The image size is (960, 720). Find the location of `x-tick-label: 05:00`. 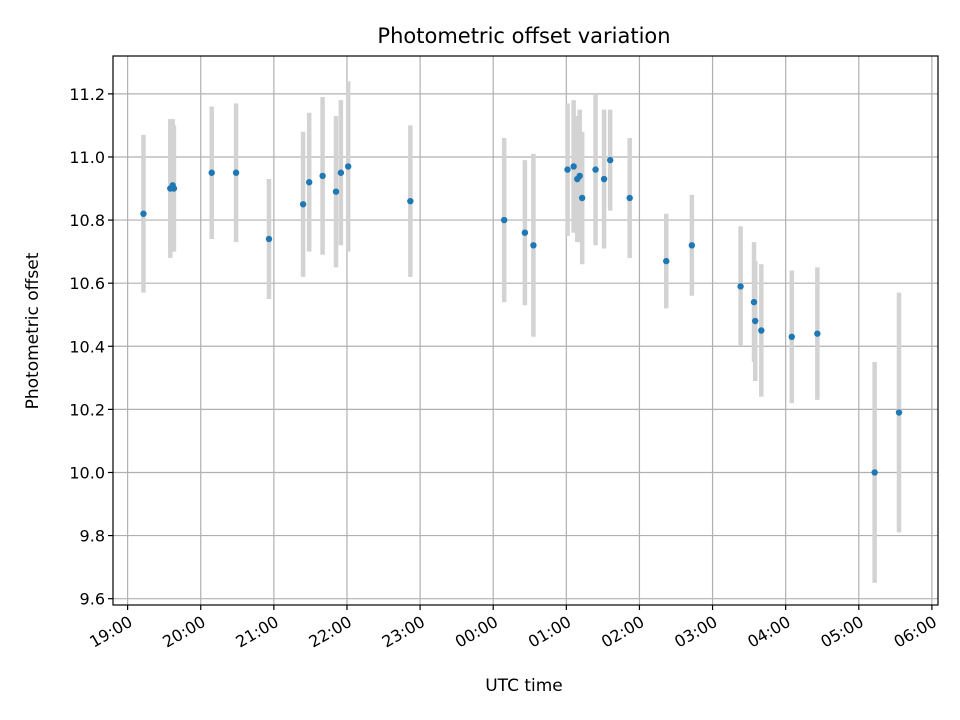

x-tick-label: 05:00 is located at coordinates (841, 632).